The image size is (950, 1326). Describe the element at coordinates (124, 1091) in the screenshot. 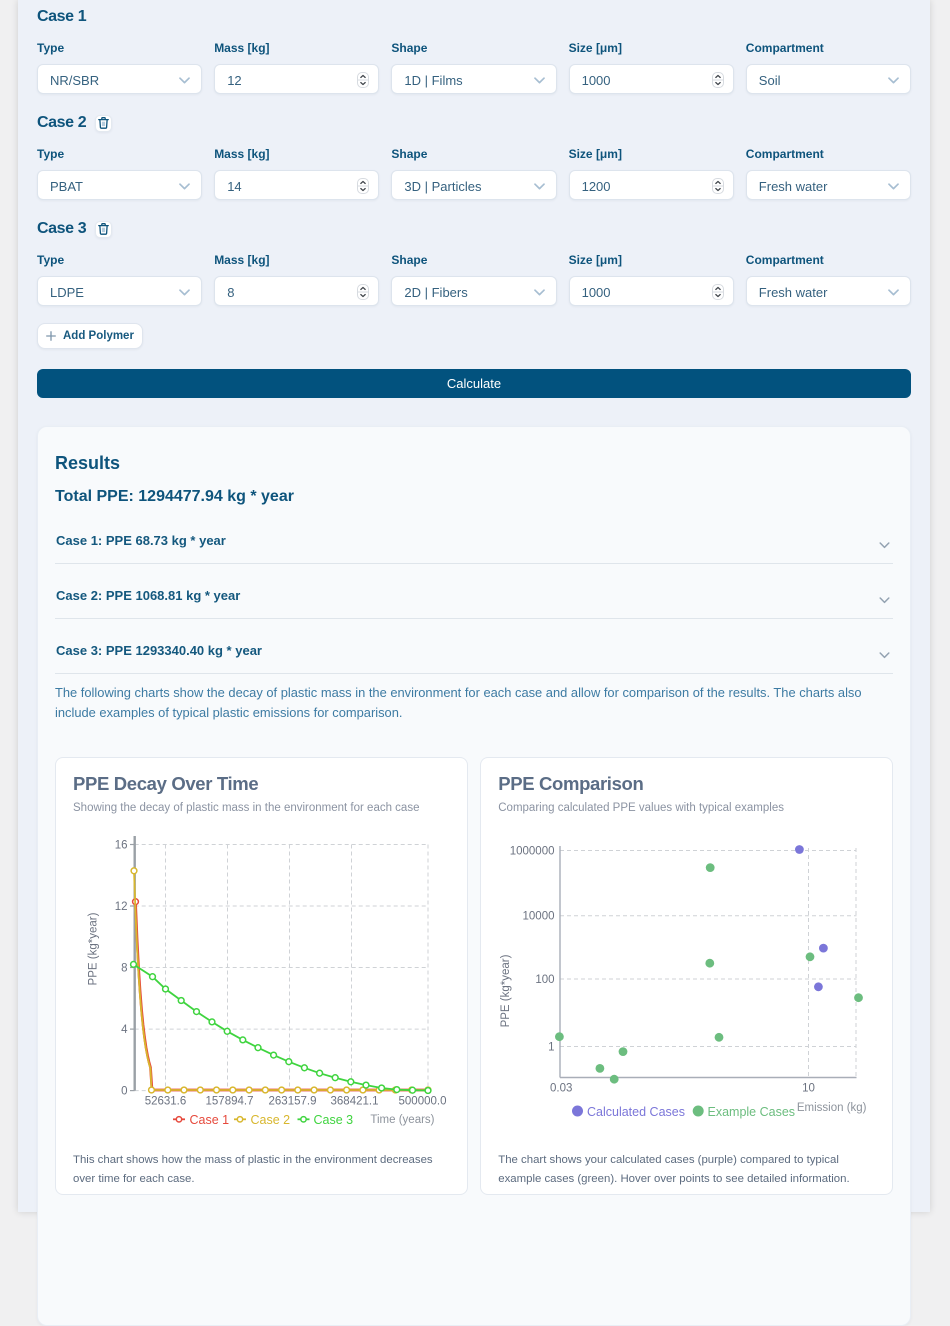

I see `svg-text: 0` at that location.